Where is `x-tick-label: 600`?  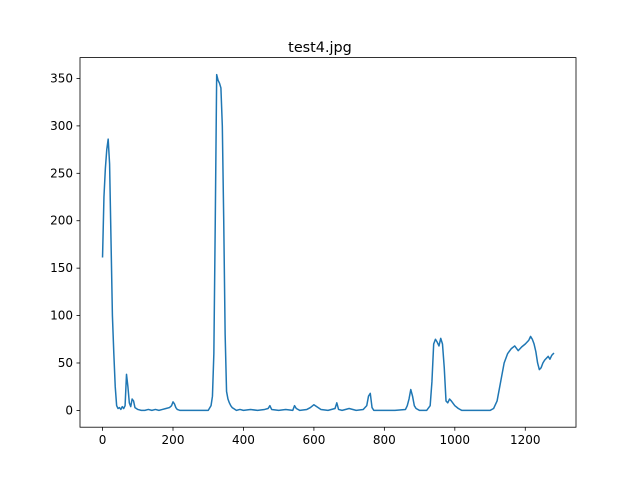 x-tick-label: 600 is located at coordinates (313, 440).